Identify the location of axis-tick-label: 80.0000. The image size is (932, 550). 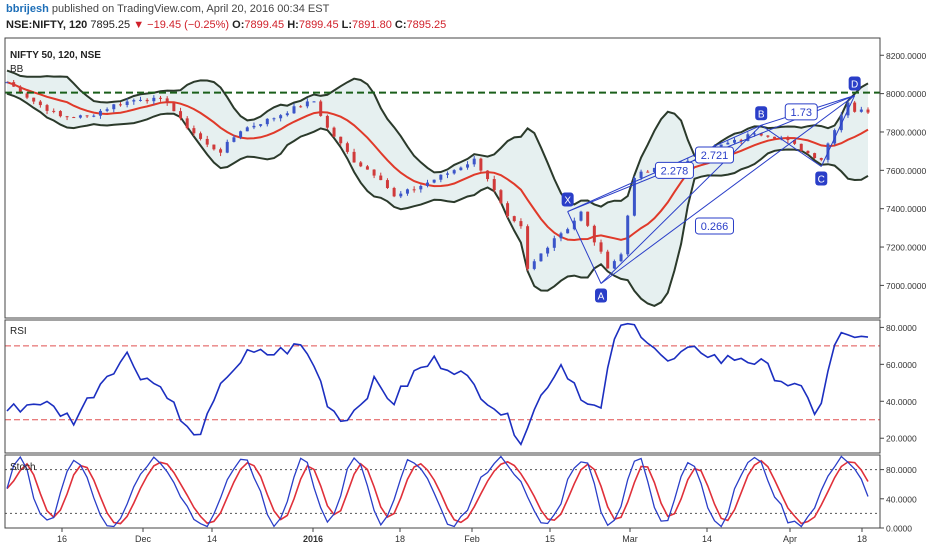
(901, 470).